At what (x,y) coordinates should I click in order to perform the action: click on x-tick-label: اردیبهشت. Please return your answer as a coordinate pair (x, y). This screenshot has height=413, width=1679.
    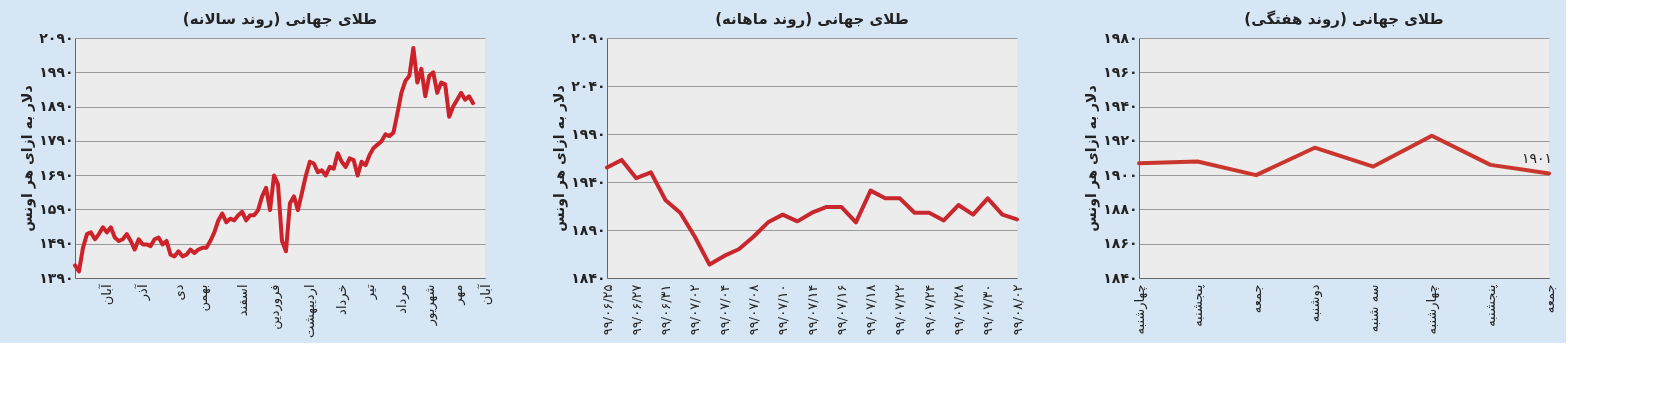
    Looking at the image, I should click on (310, 311).